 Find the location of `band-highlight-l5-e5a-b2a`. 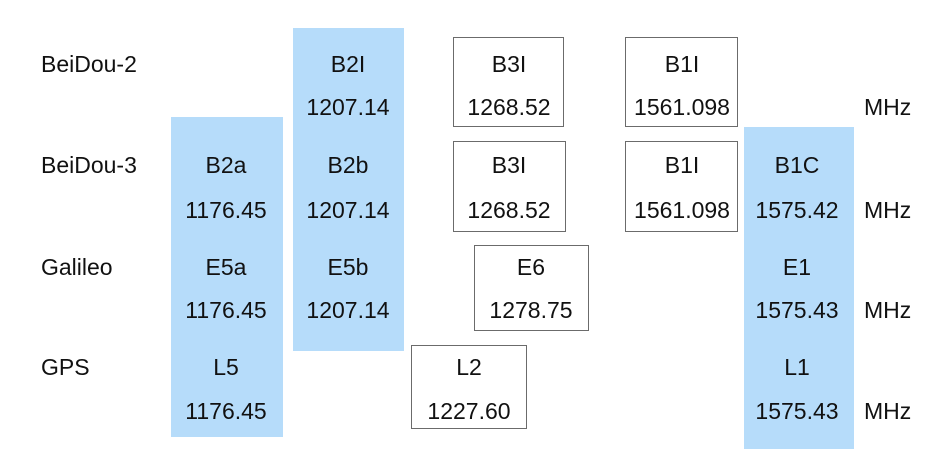

band-highlight-l5-e5a-b2a is located at coordinates (227, 277).